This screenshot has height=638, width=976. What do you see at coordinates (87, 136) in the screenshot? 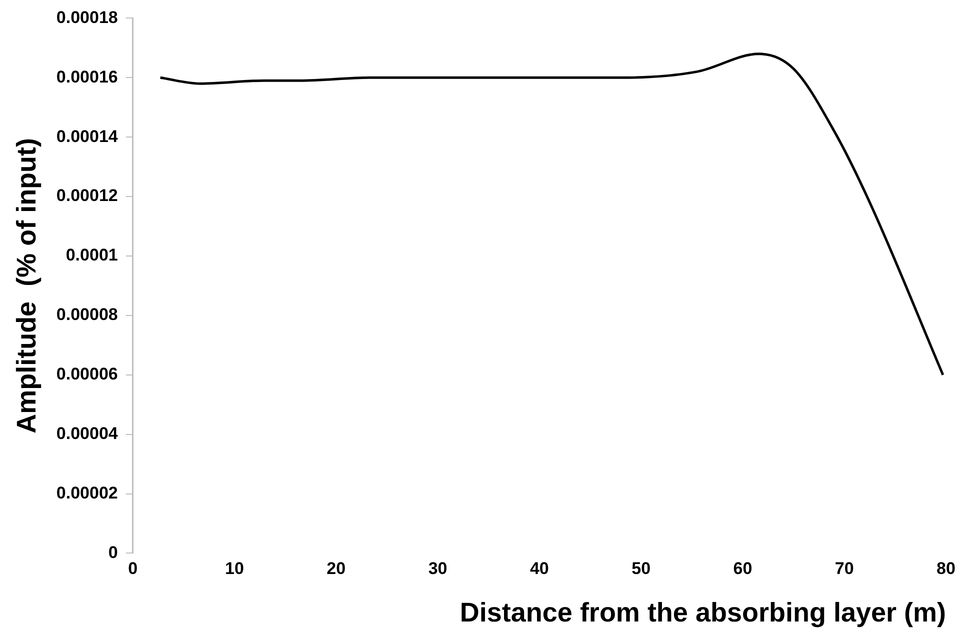
I see `y-tick-label: 0.00014` at bounding box center [87, 136].